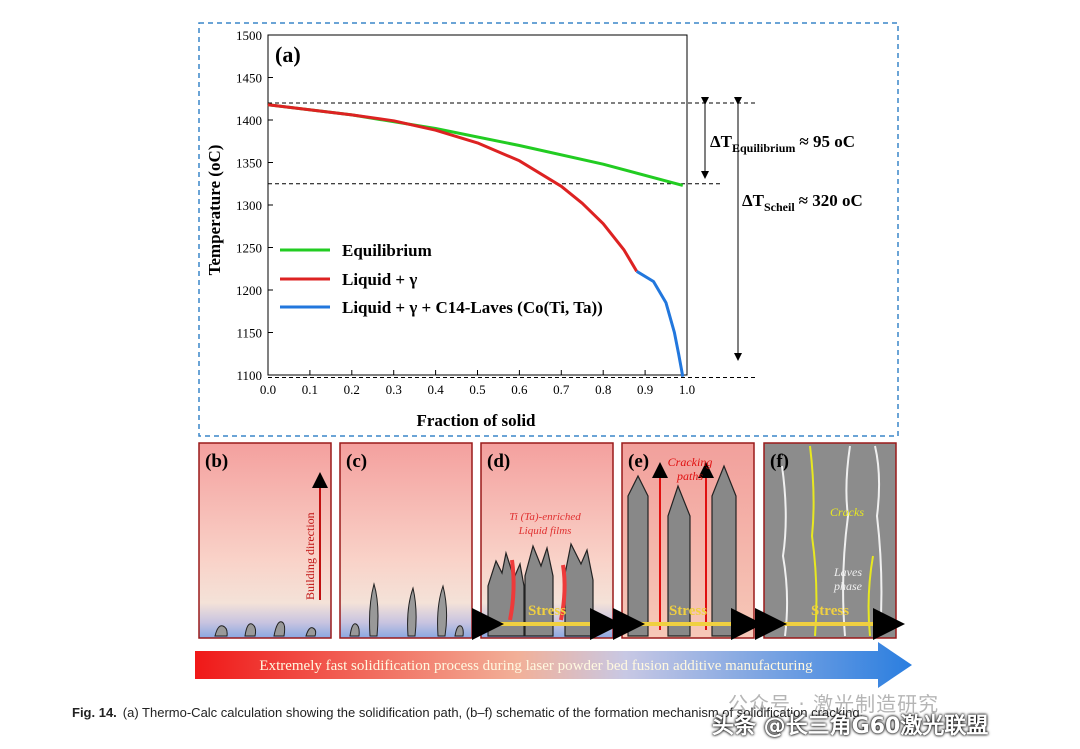  Describe the element at coordinates (216, 461) in the screenshot. I see `panel-b-label: (b)` at that location.